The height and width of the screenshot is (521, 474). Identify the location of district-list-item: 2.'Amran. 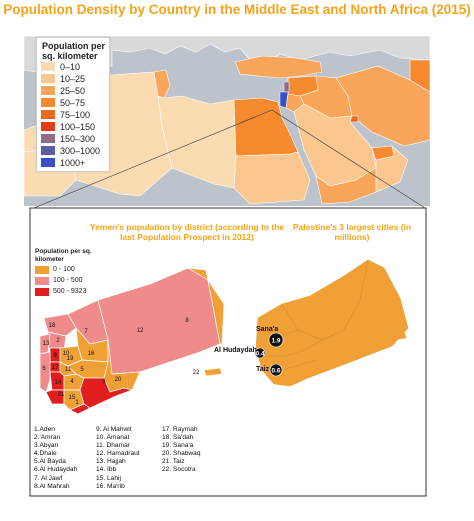
(47, 438).